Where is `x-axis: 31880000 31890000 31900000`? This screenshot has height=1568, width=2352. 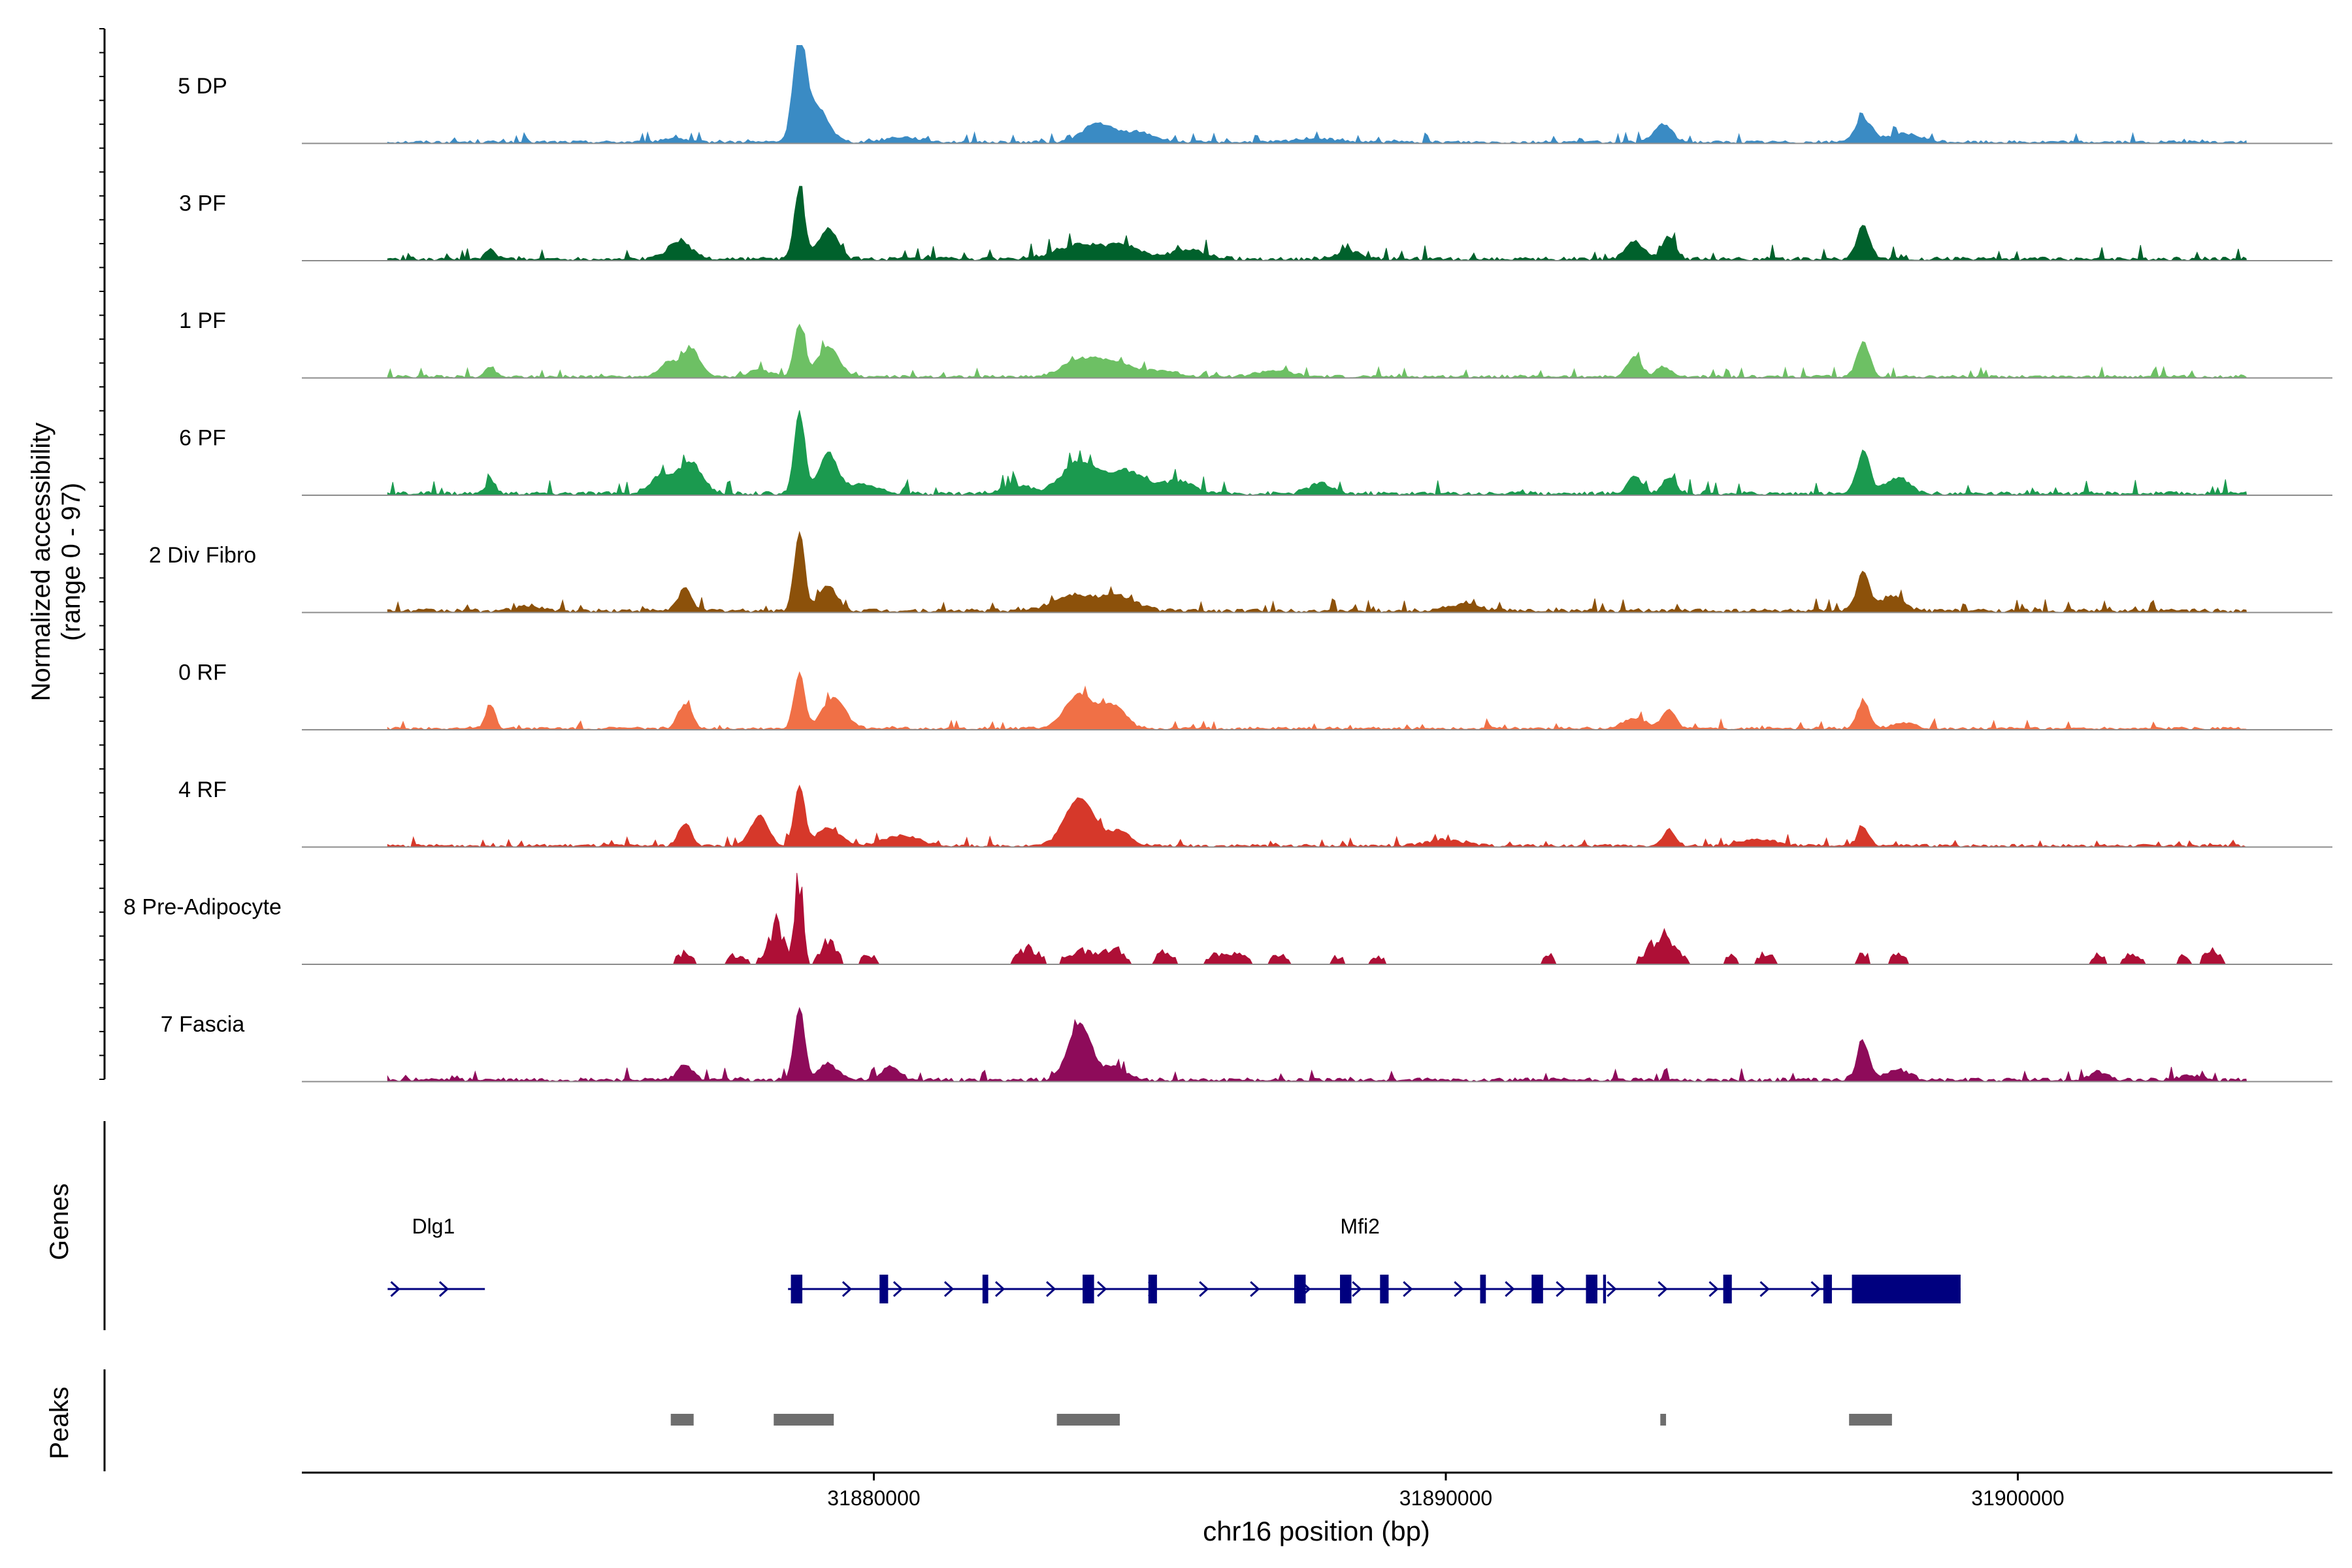
x-axis: 31880000 31890000 31900000 is located at coordinates (1317, 1490).